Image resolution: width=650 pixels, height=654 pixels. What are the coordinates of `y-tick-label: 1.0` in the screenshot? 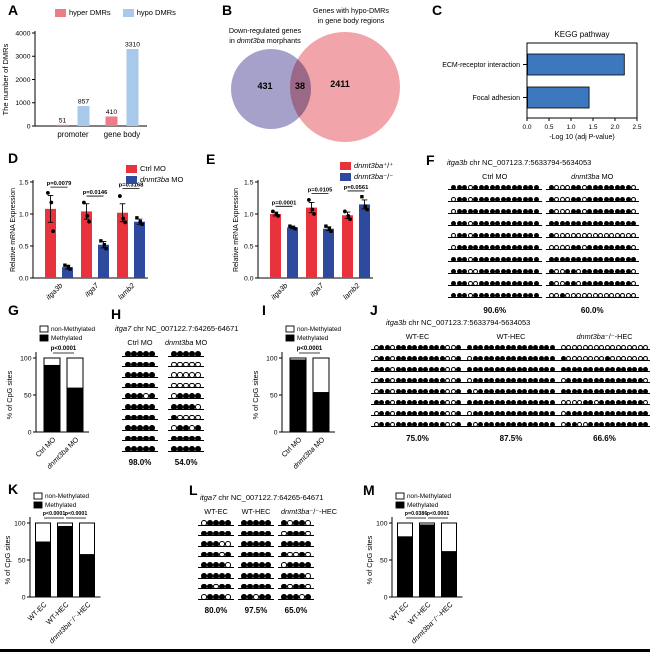 It's located at (249, 214).